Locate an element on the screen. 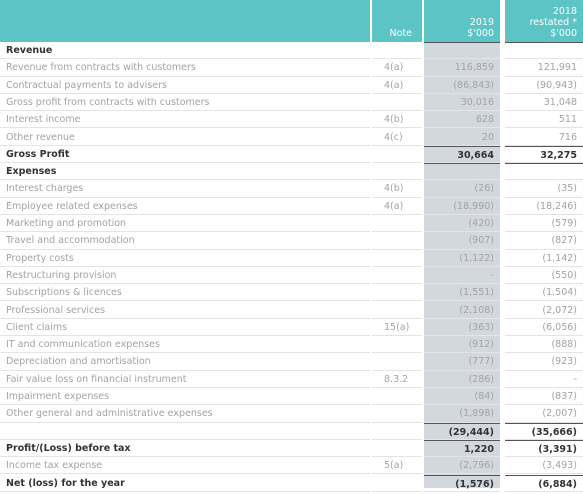  value-2019: (29,444) is located at coordinates (462, 431).